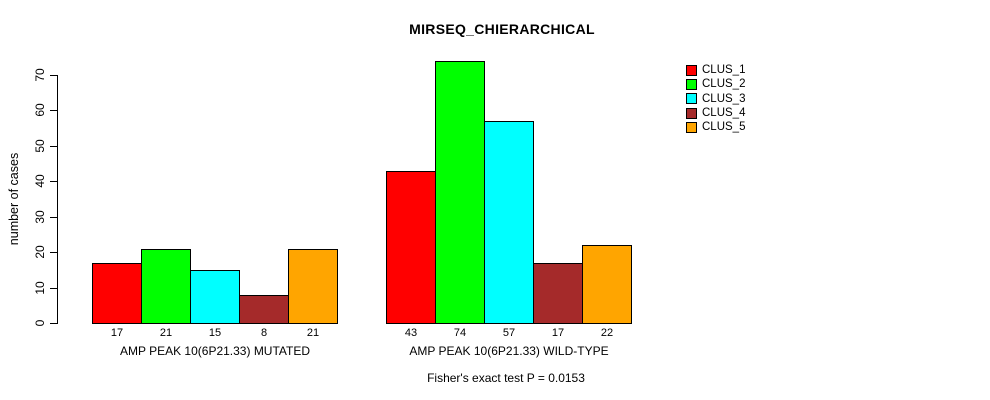  What do you see at coordinates (166, 286) in the screenshot?
I see `bar-clus_2-group1` at bounding box center [166, 286].